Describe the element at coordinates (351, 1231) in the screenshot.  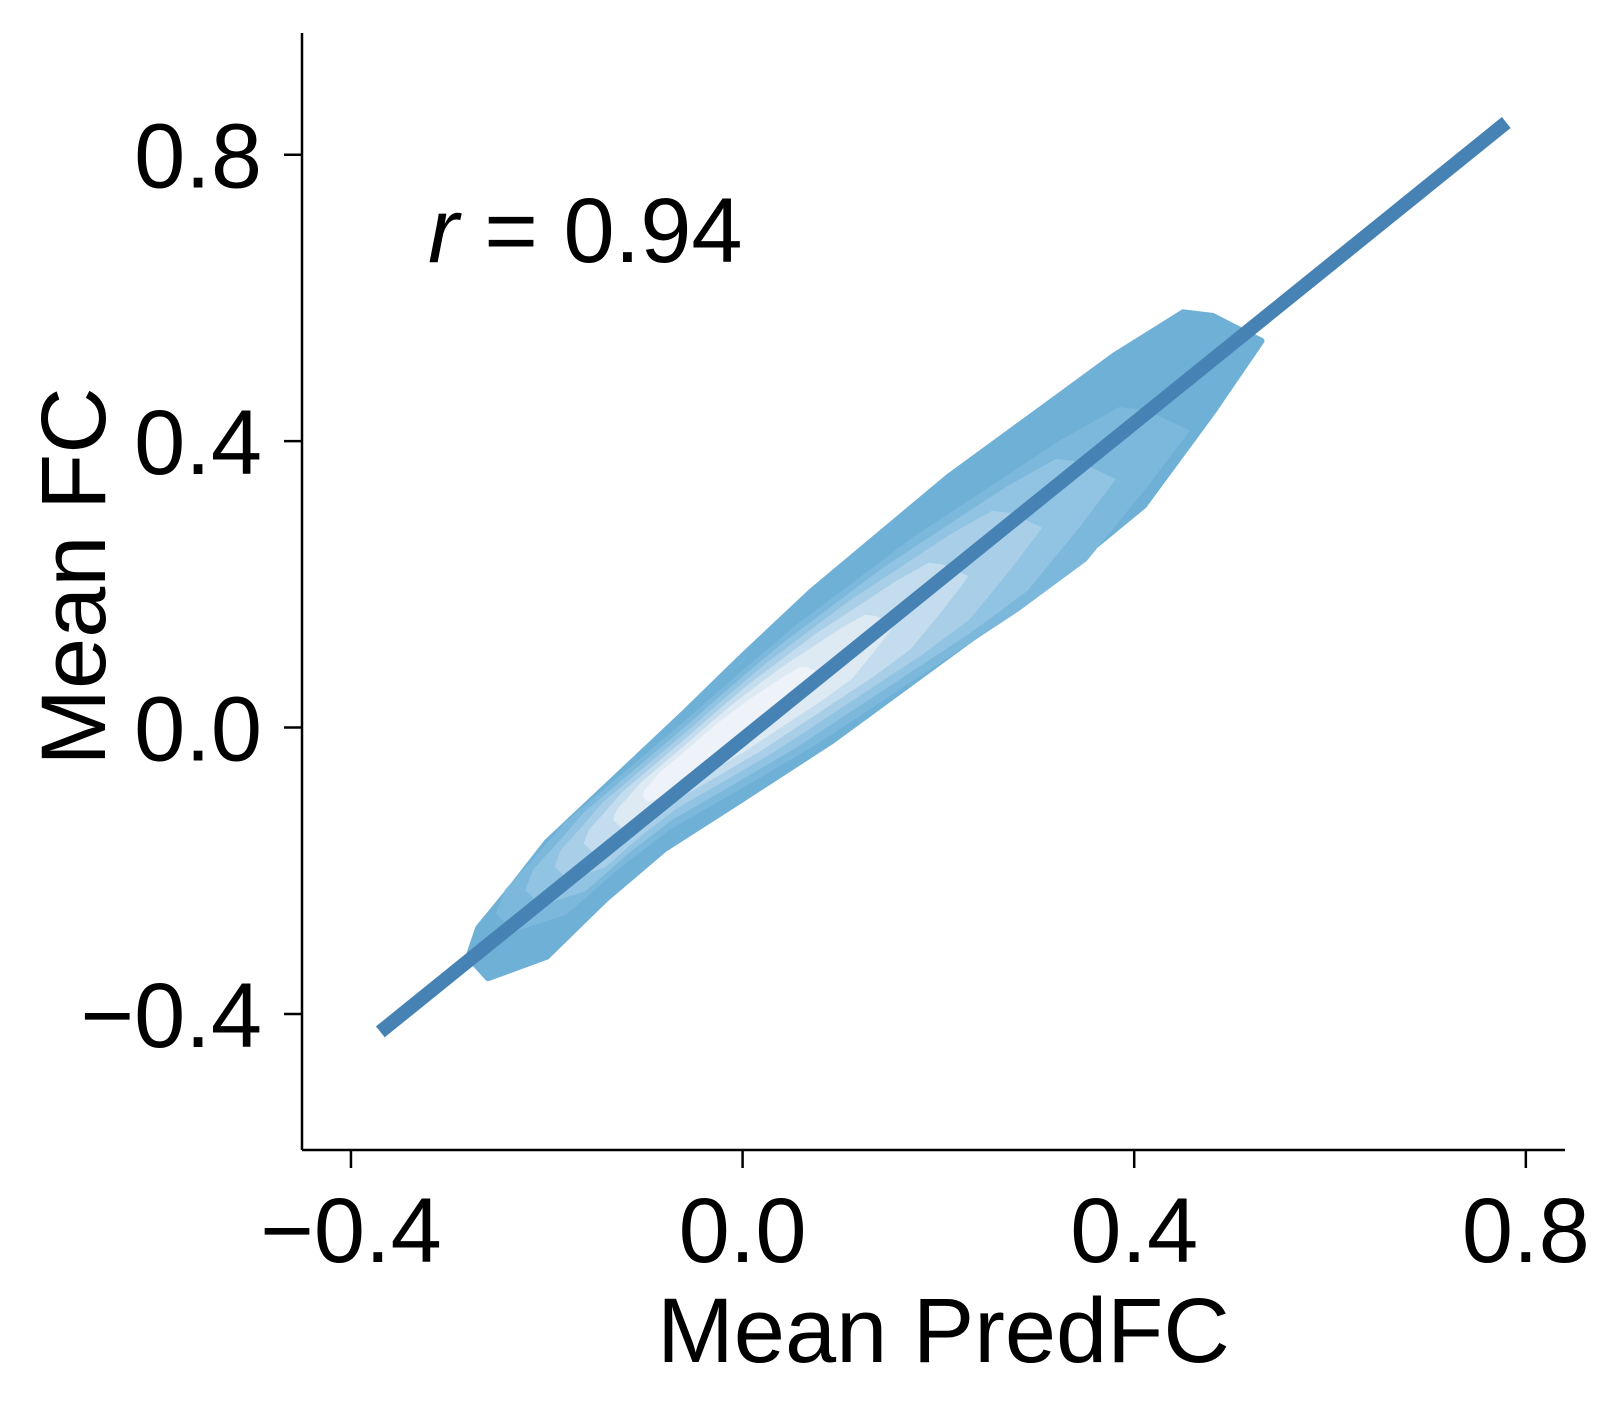
I see `x-tick-label: −0.4` at that location.